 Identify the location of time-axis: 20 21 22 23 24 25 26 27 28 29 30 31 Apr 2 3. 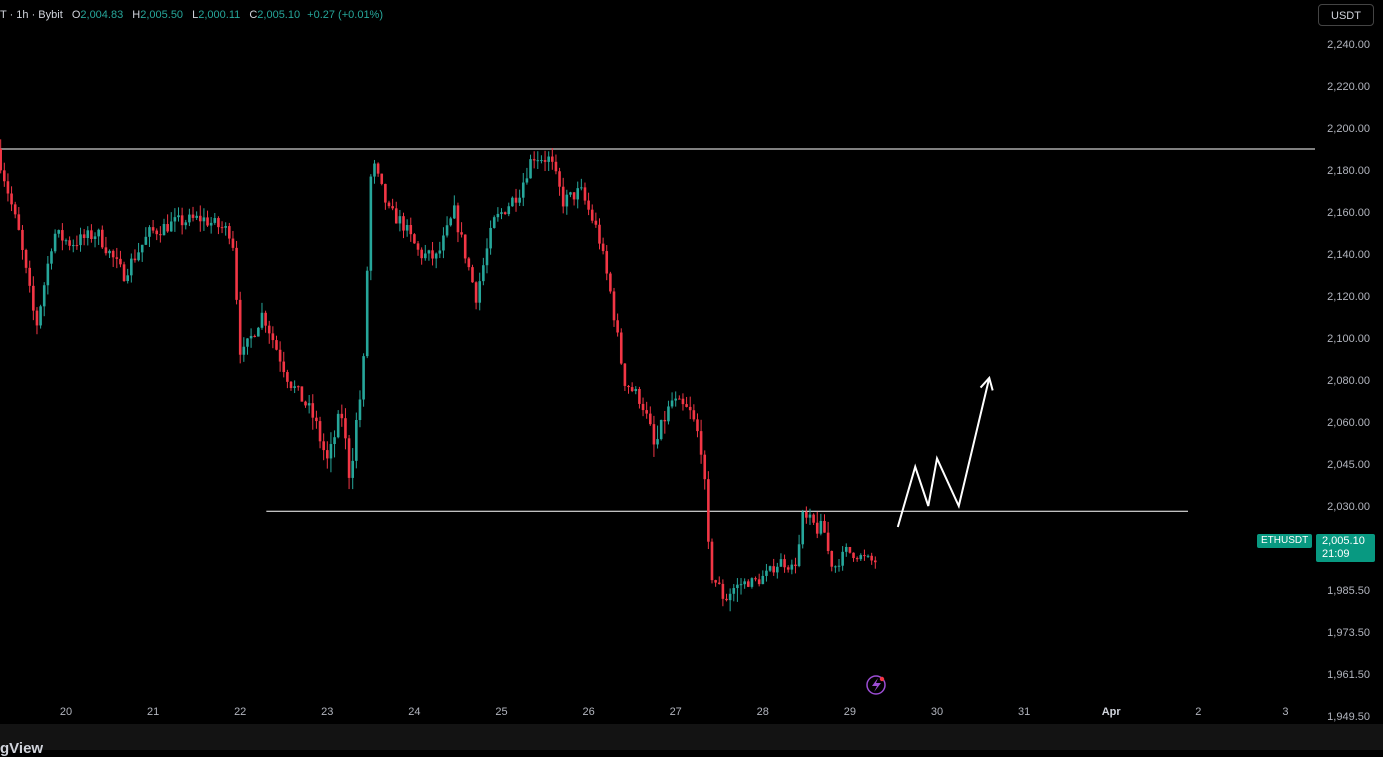
(674, 712).